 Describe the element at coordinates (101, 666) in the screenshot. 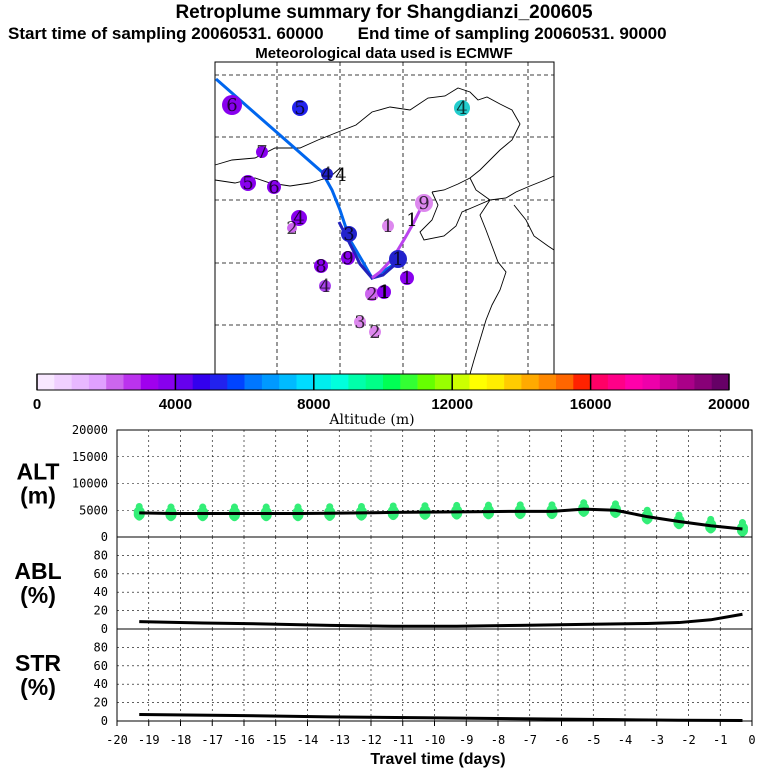

I see `y-tick-label: 60` at that location.